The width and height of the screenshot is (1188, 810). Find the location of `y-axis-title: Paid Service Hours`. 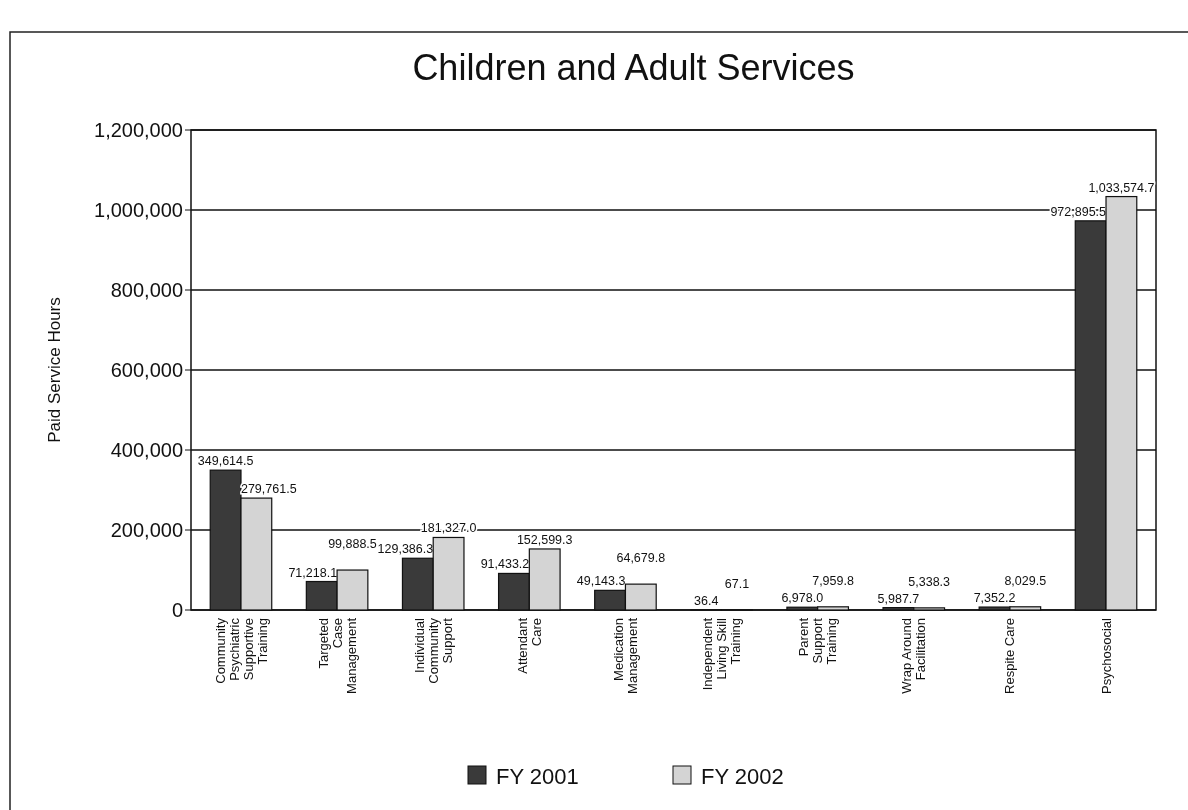

y-axis-title: Paid Service Hours is located at coordinates (54, 370).